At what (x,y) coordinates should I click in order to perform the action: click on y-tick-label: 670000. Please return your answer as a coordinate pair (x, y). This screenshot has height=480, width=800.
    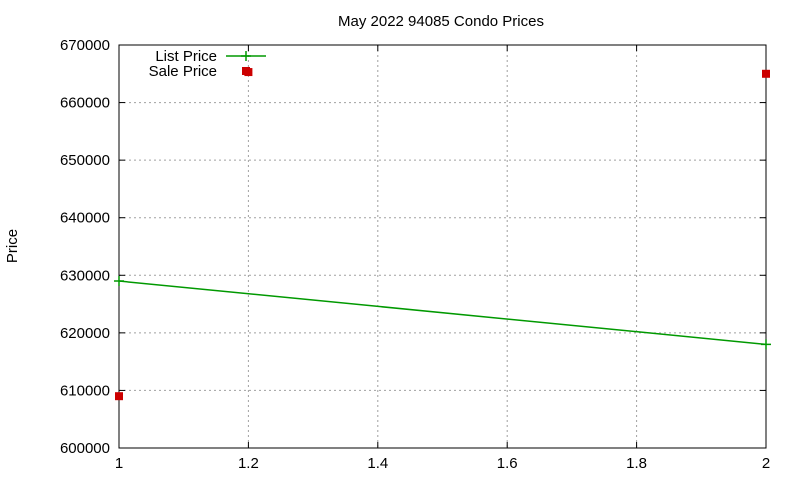
    Looking at the image, I should click on (85, 45).